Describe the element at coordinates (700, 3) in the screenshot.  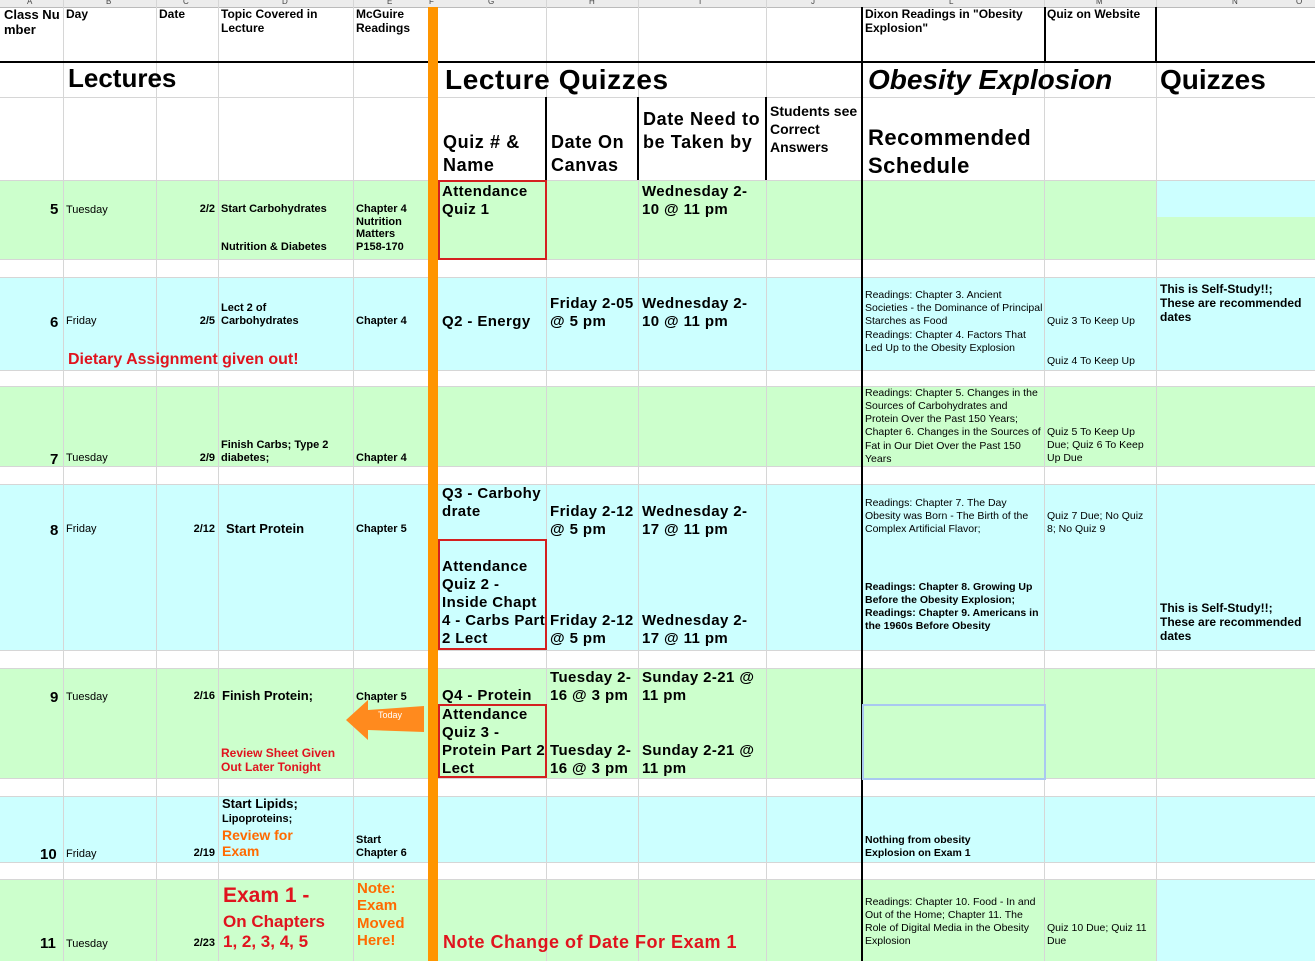
I see `cell-text: I` at that location.